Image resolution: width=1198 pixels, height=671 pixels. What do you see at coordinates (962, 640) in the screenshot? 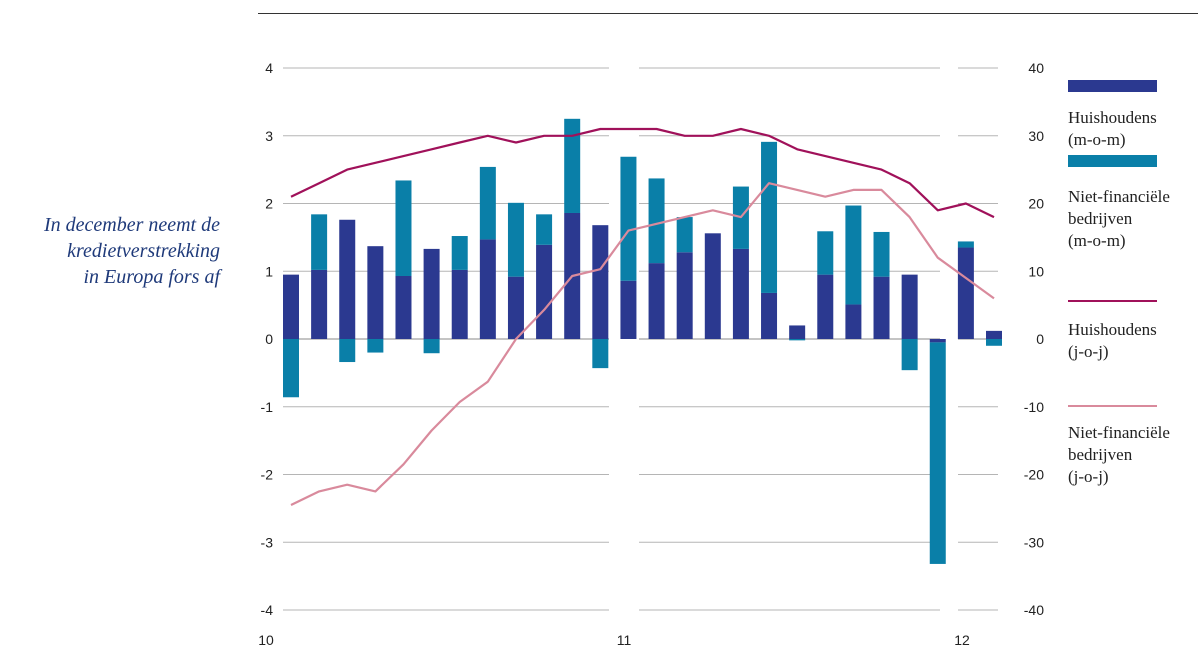
I see `x-tick-label-2: 12` at bounding box center [962, 640].